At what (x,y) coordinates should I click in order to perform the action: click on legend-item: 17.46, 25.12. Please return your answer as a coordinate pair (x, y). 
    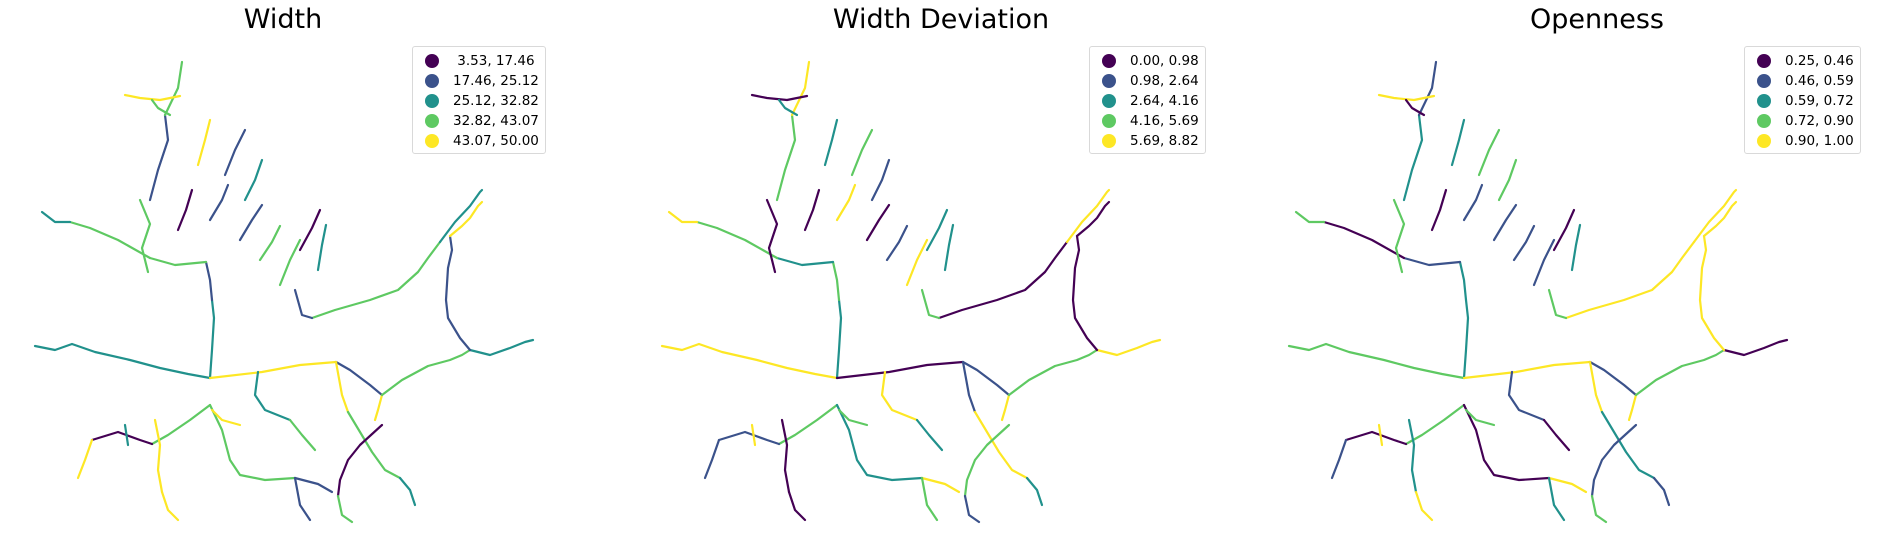
    Looking at the image, I should click on (479, 81).